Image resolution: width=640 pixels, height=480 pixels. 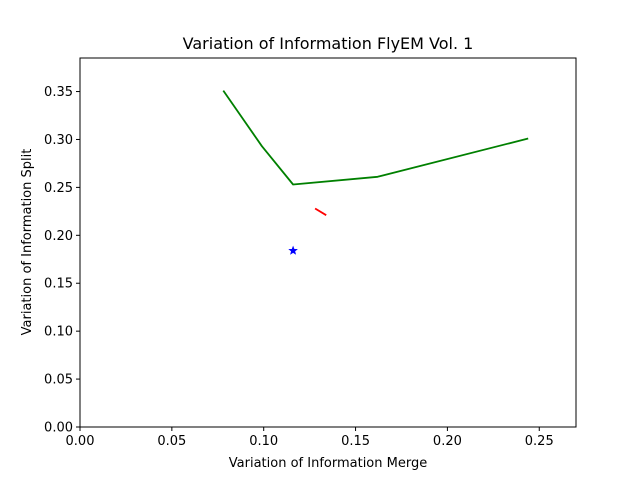 What do you see at coordinates (263, 441) in the screenshot?
I see `x-tick-label: 0.10` at bounding box center [263, 441].